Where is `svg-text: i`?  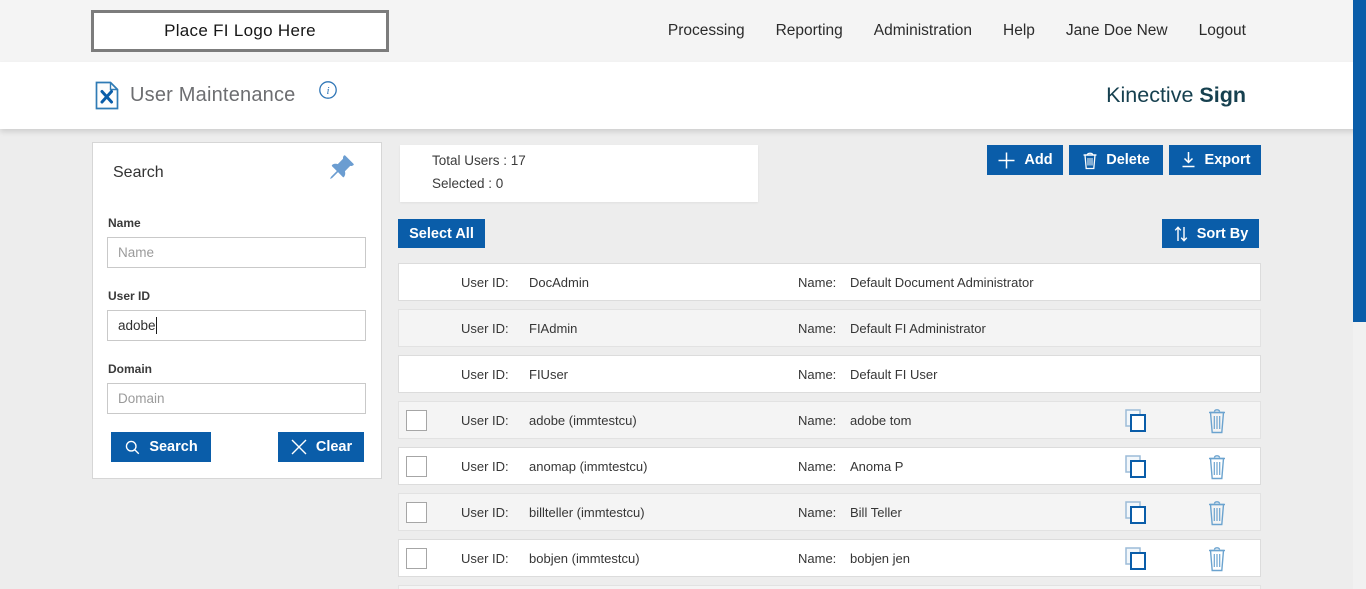 svg-text: i is located at coordinates (327, 91).